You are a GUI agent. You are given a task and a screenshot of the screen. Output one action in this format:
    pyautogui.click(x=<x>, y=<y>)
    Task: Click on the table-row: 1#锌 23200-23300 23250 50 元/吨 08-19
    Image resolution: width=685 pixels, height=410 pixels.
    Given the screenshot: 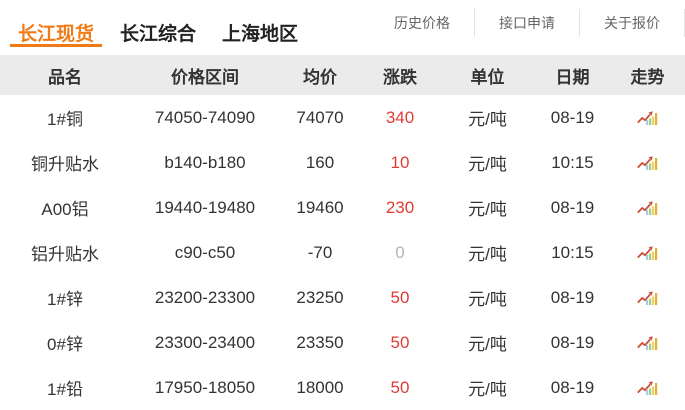 What is the action you would take?
    pyautogui.click(x=342, y=297)
    